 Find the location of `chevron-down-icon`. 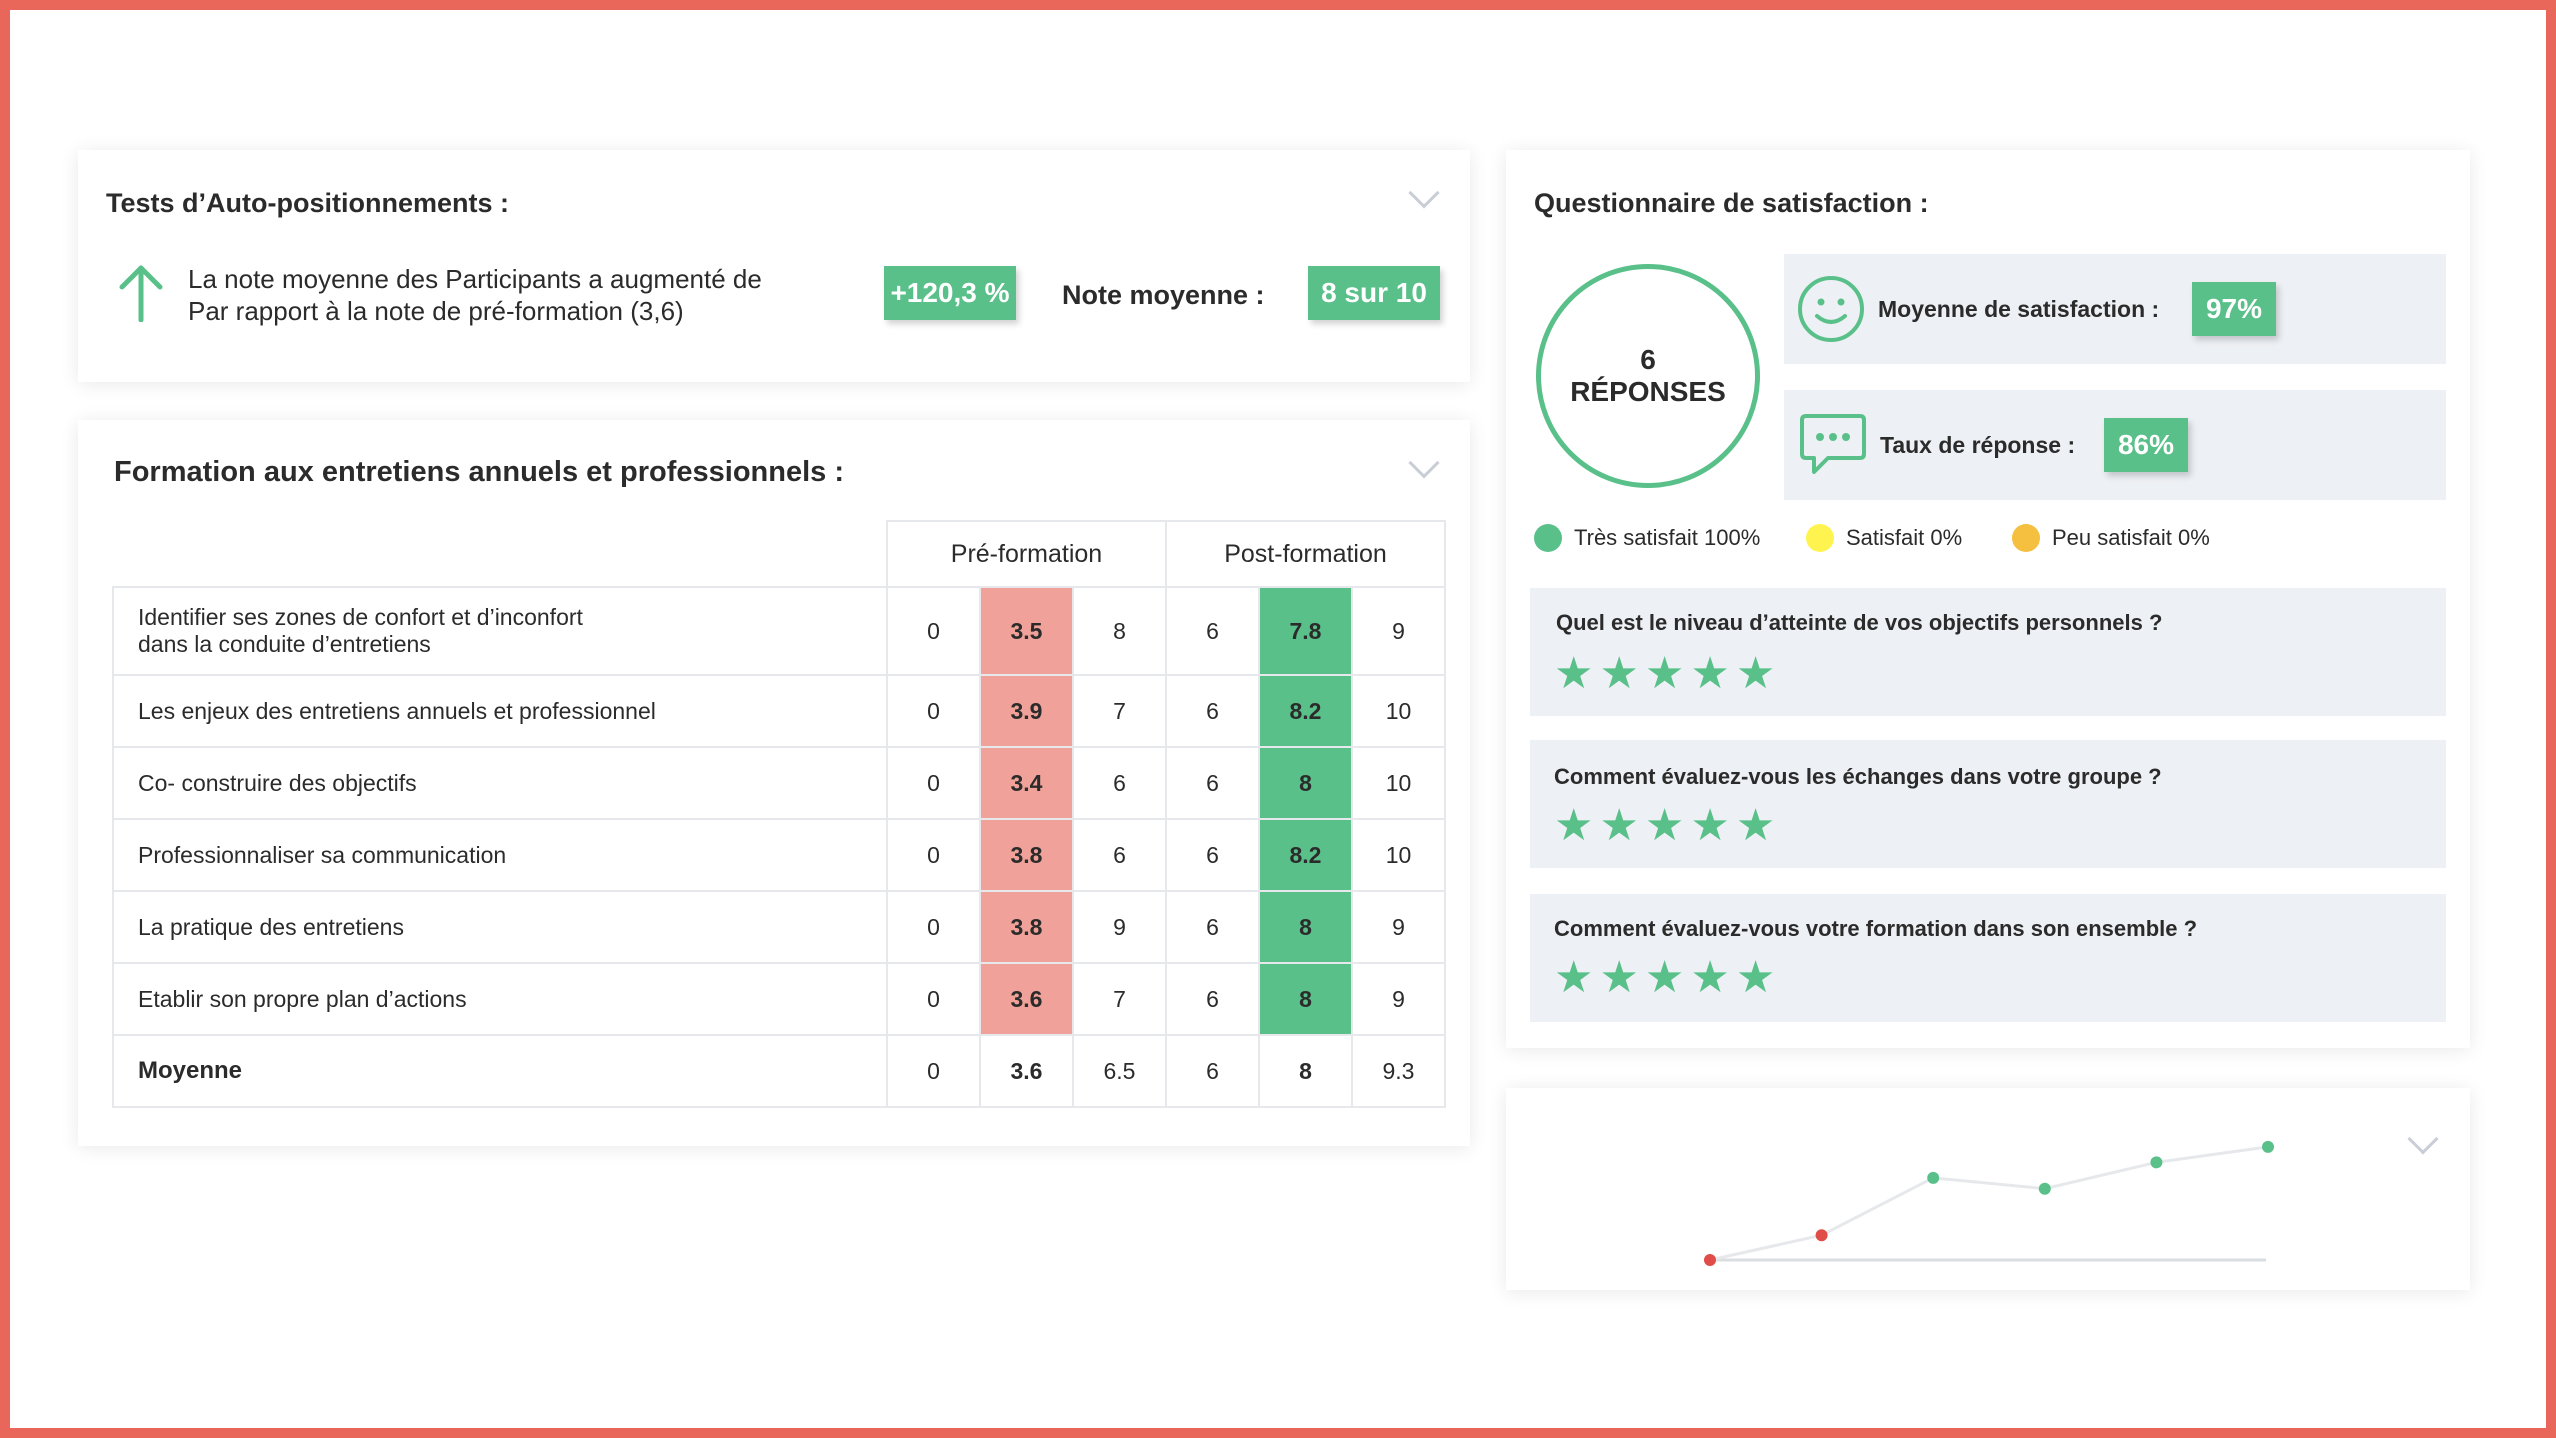

chevron-down-icon is located at coordinates (1424, 193).